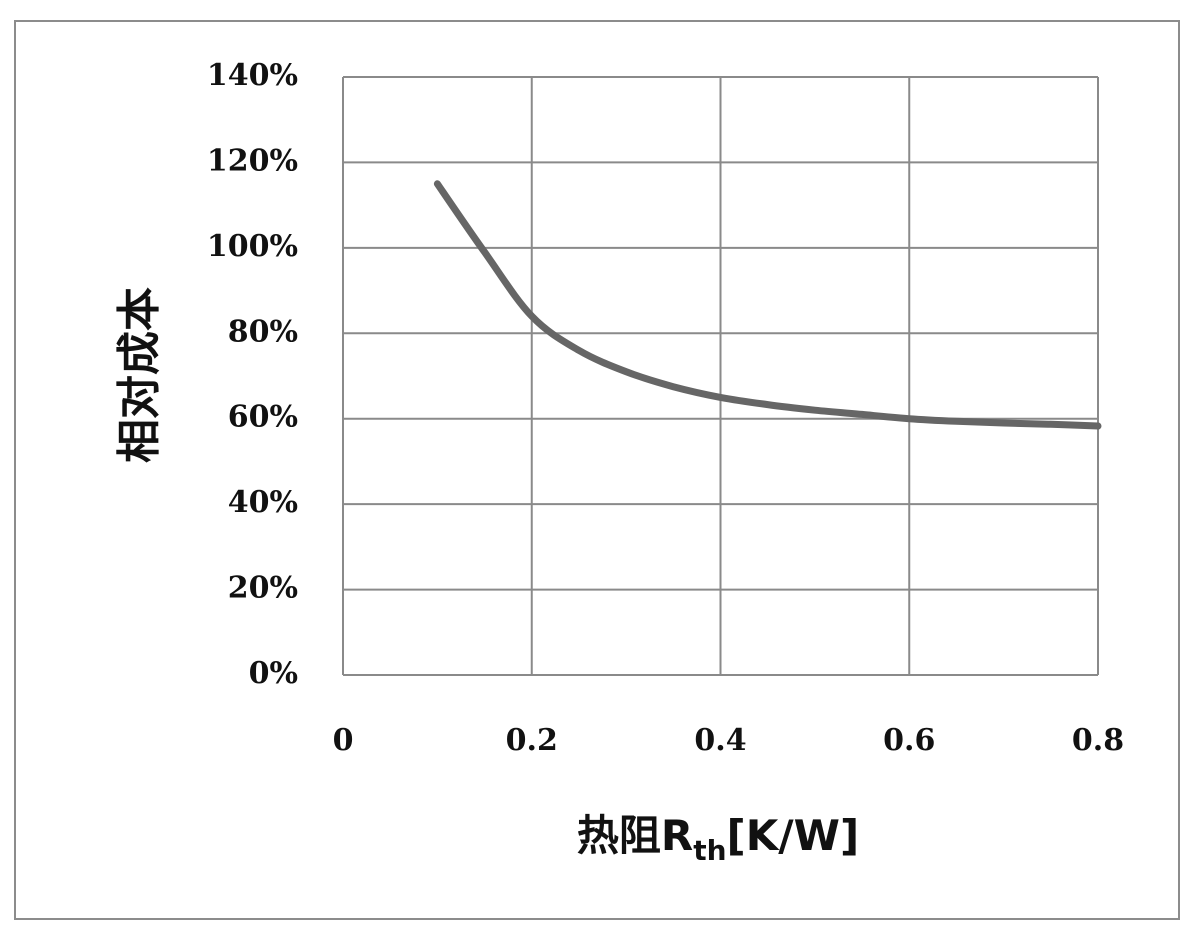 Image resolution: width=1200 pixels, height=939 pixels. Describe the element at coordinates (720, 740) in the screenshot. I see `x-tick-label-2: 0.4` at that location.